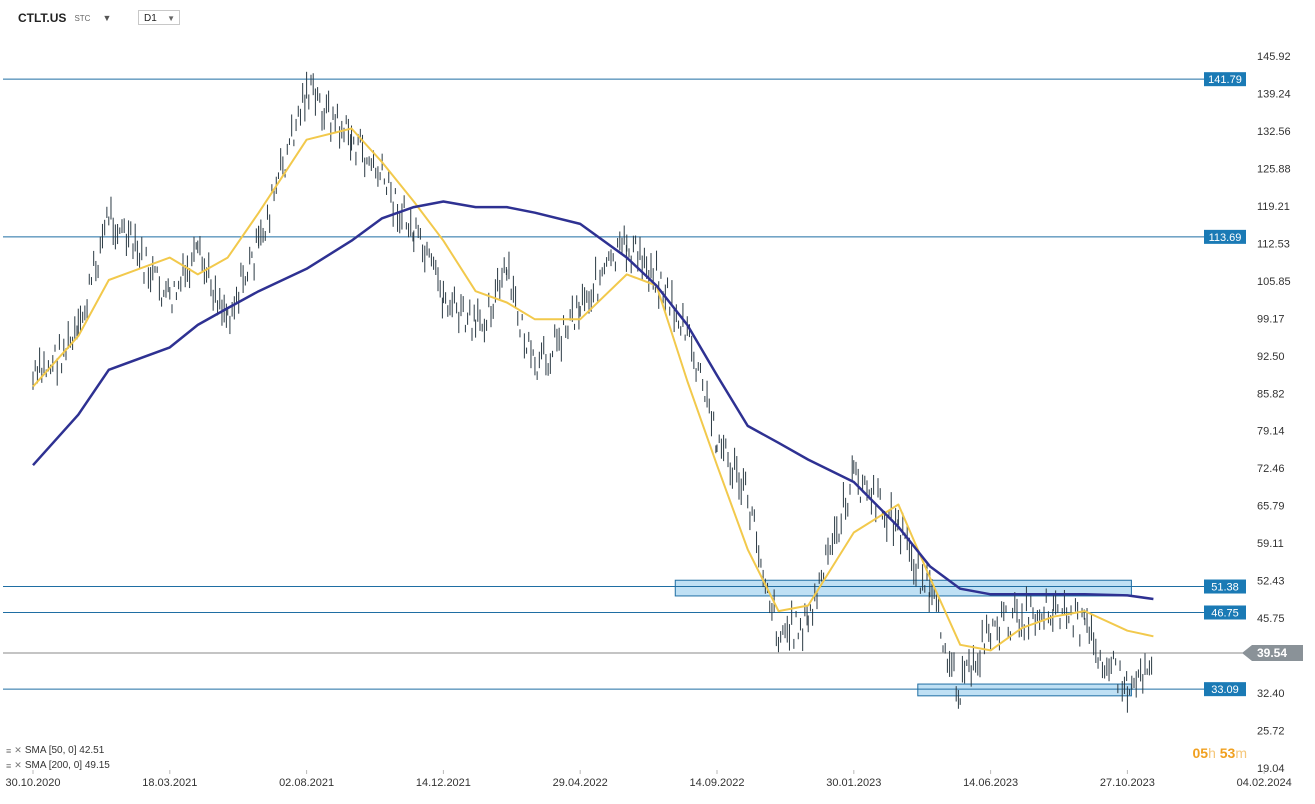 The height and width of the screenshot is (804, 1315). What do you see at coordinates (1271, 469) in the screenshot?
I see `y-tick-label: 72.46` at bounding box center [1271, 469].